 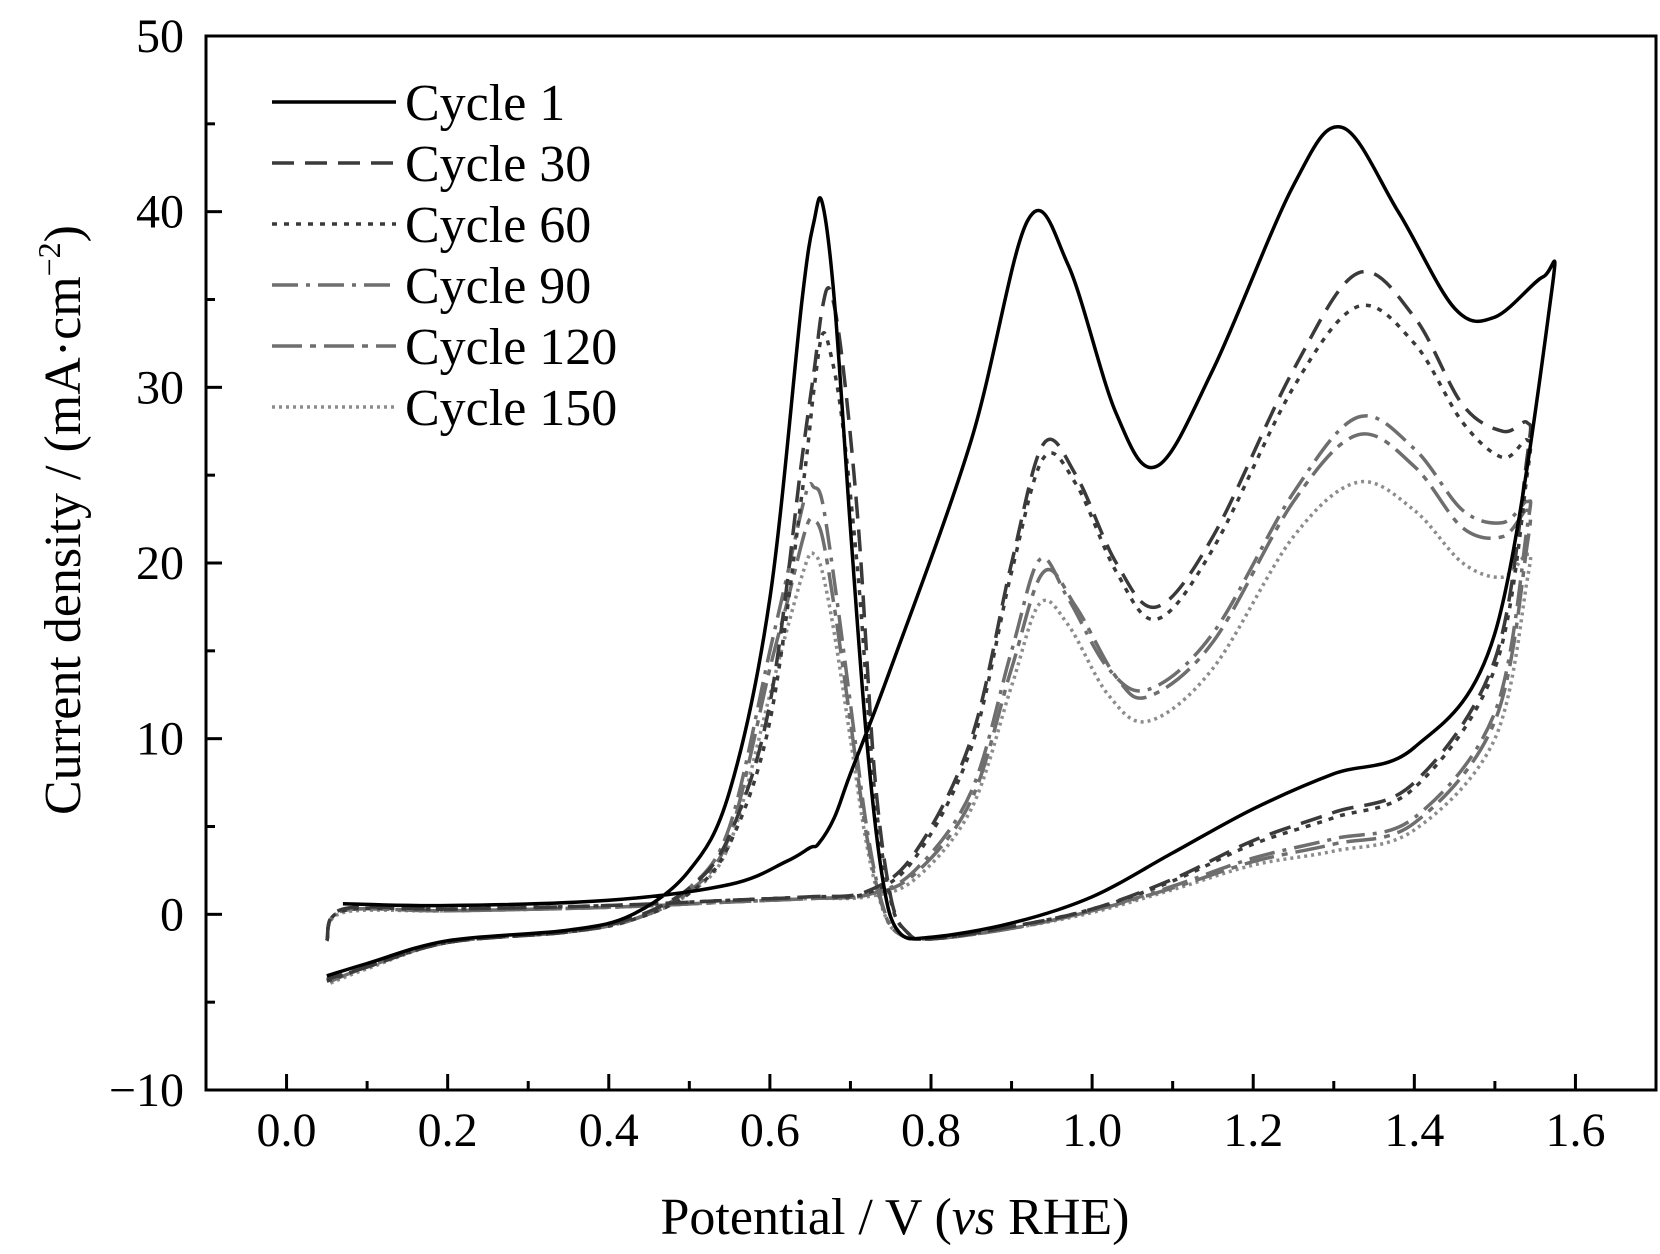 I want to click on x-axis-title: Potential / V (vs RHE), so click(x=895, y=1217).